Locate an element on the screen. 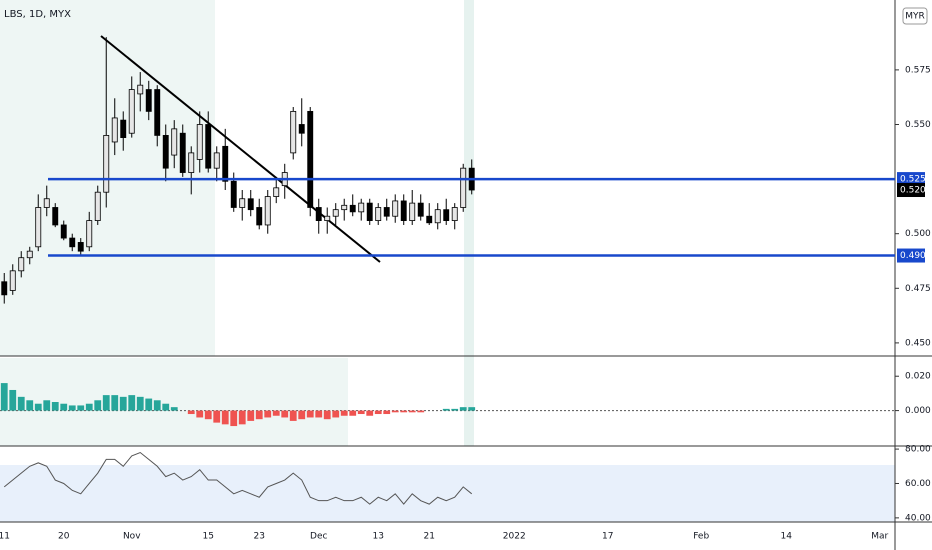  trend-line is located at coordinates (240, 149).